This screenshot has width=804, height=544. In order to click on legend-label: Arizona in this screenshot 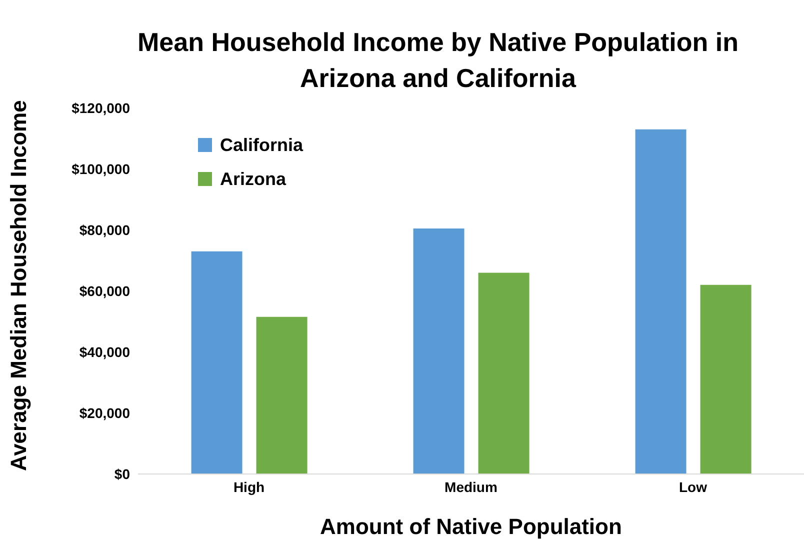, I will do `click(253, 179)`.